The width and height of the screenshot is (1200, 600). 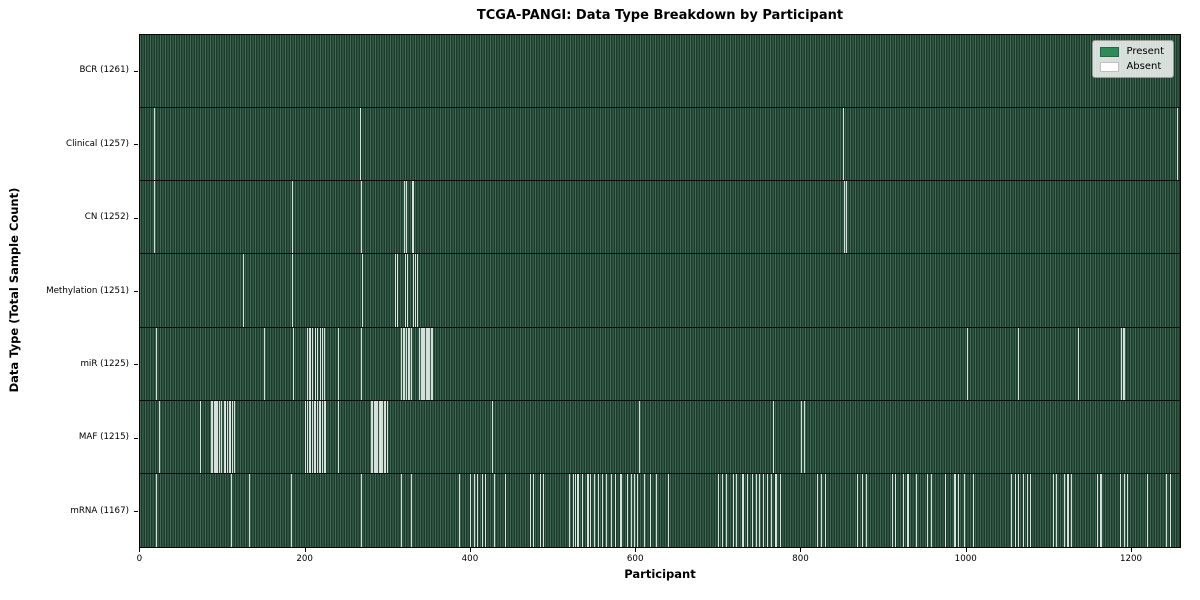 I want to click on heatmap-row-methylation, so click(x=660, y=291).